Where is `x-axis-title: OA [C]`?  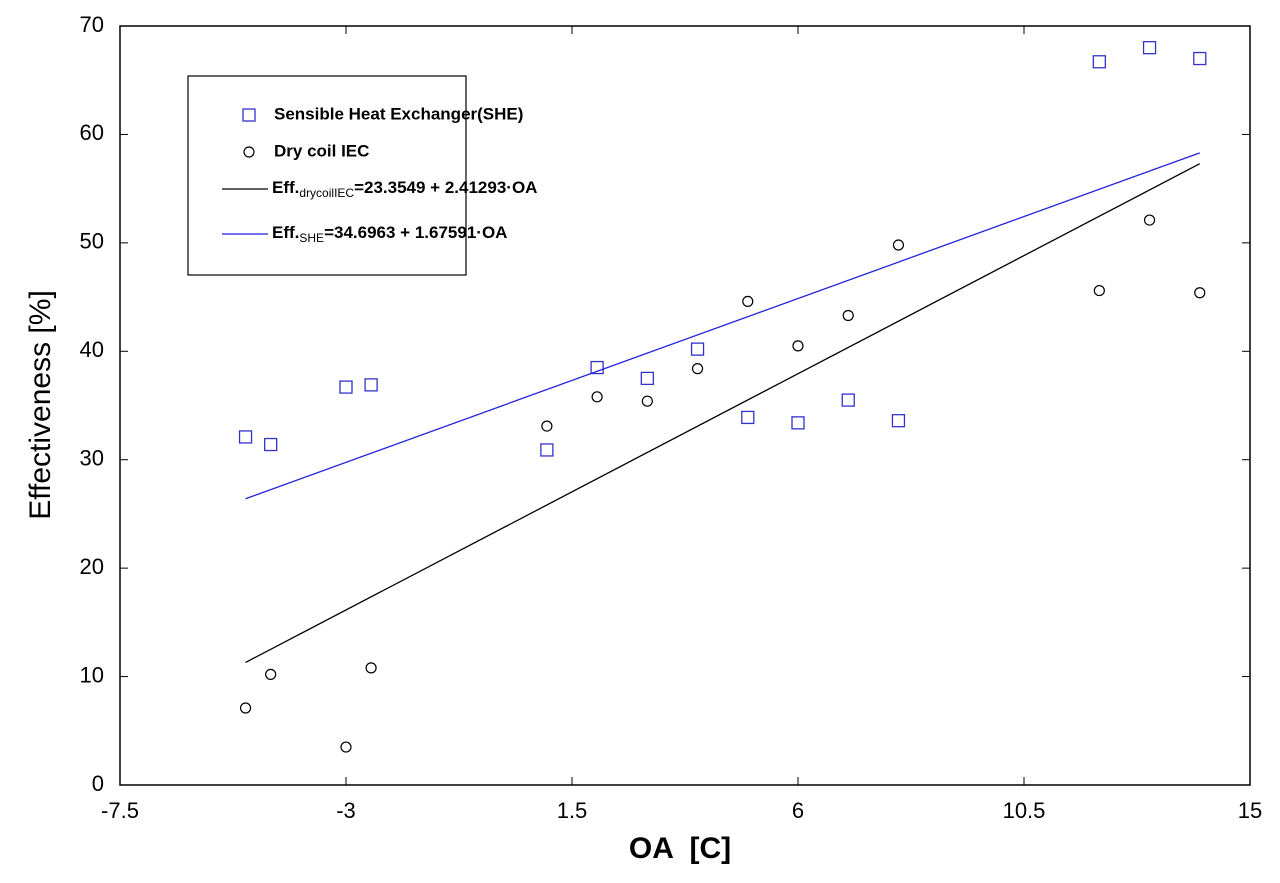 x-axis-title: OA [C] is located at coordinates (680, 848).